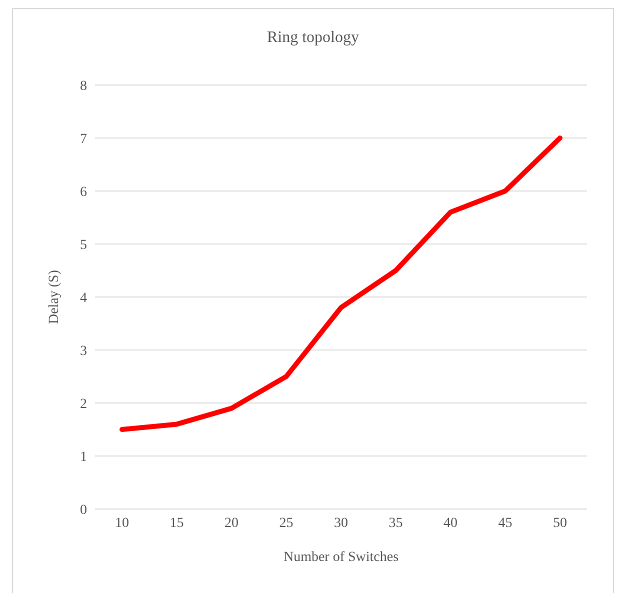 The image size is (617, 593). I want to click on y-tick-label: 5, so click(83, 245).